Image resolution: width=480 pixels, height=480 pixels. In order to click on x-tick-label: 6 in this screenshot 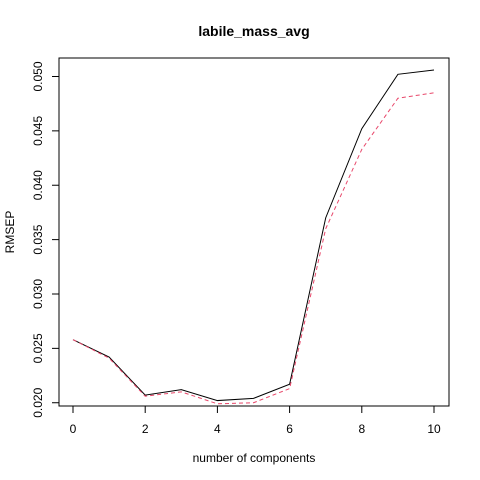, I will do `click(289, 429)`.